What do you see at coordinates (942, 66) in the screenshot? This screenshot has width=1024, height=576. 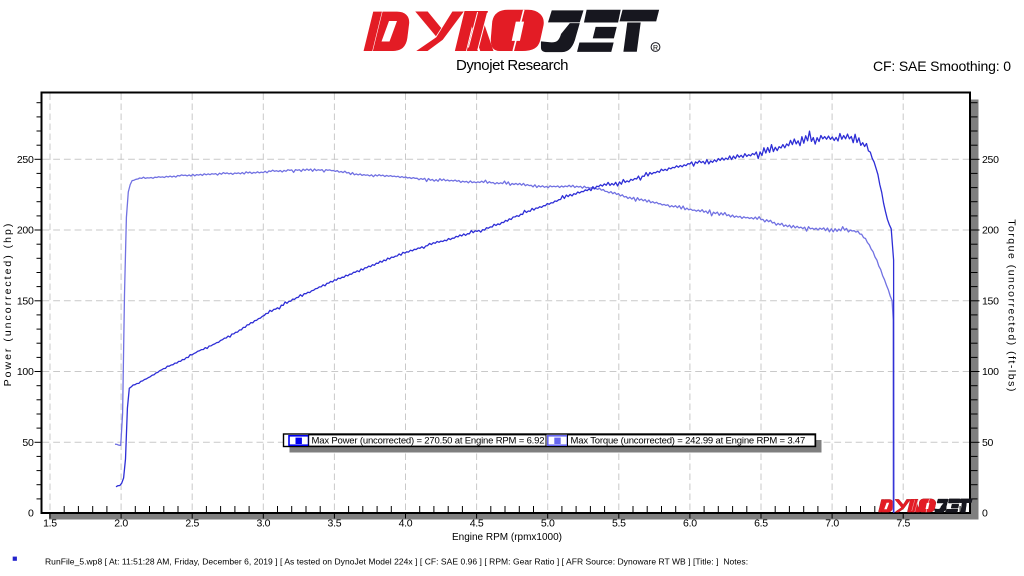 I see `svg-text: CF: SAE Smoothing: 0` at bounding box center [942, 66].